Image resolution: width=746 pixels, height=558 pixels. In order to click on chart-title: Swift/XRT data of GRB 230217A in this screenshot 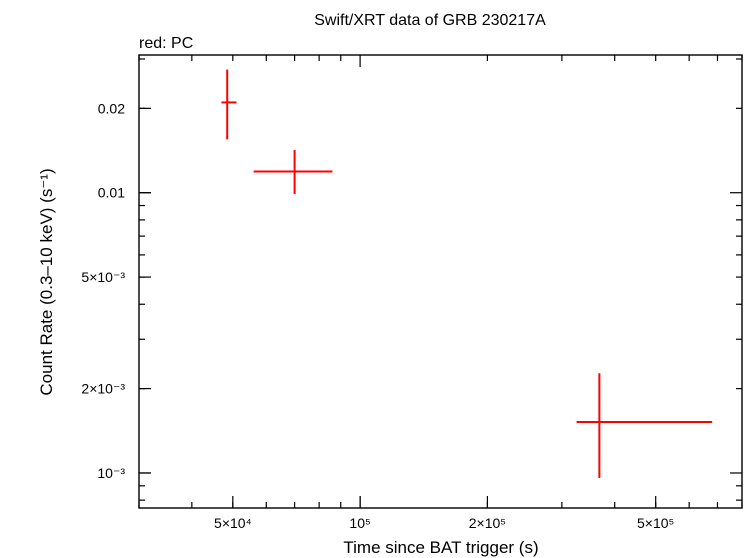, I will do `click(430, 20)`.